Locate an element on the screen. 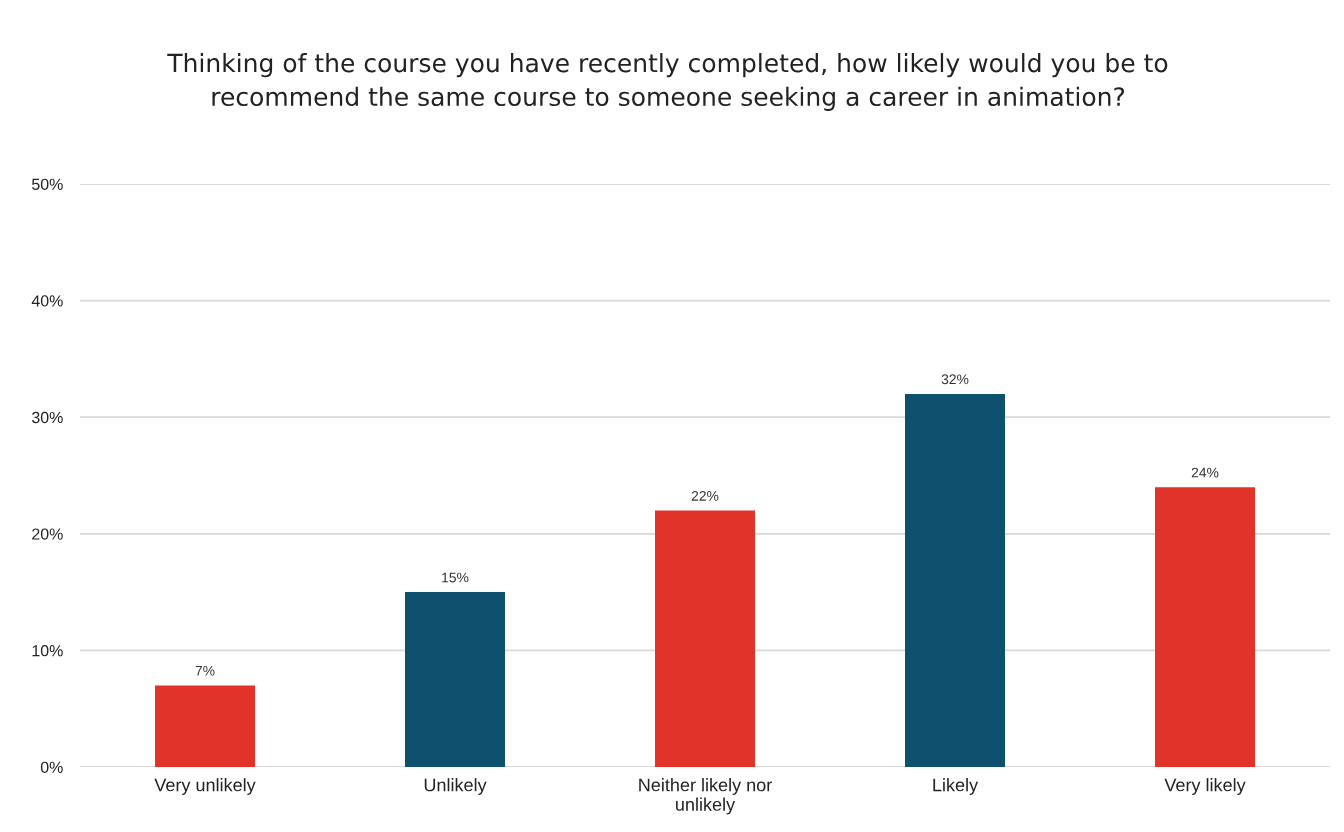 The width and height of the screenshot is (1344, 832). y-tick-label: 40% is located at coordinates (47, 301).